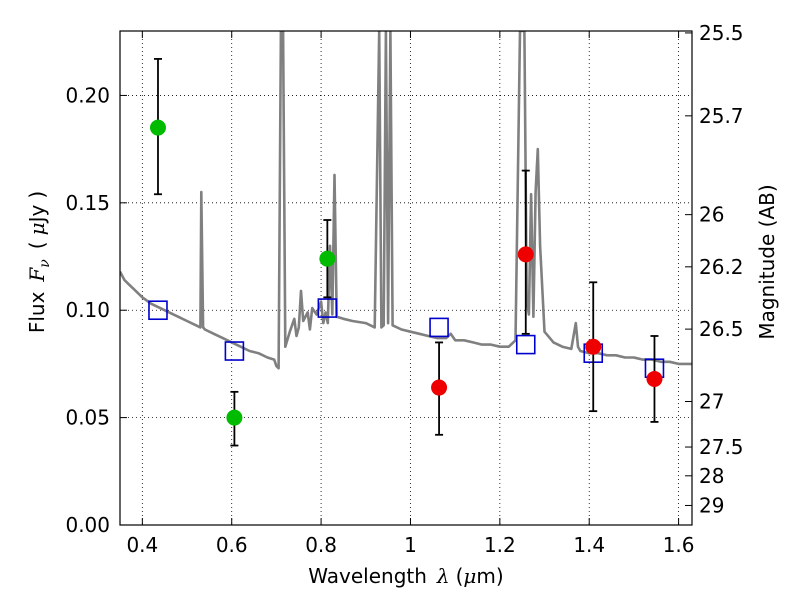 This screenshot has height=600, width=800. What do you see at coordinates (405, 576) in the screenshot?
I see `x-axis-label: Wavelength λ (μm)` at bounding box center [405, 576].